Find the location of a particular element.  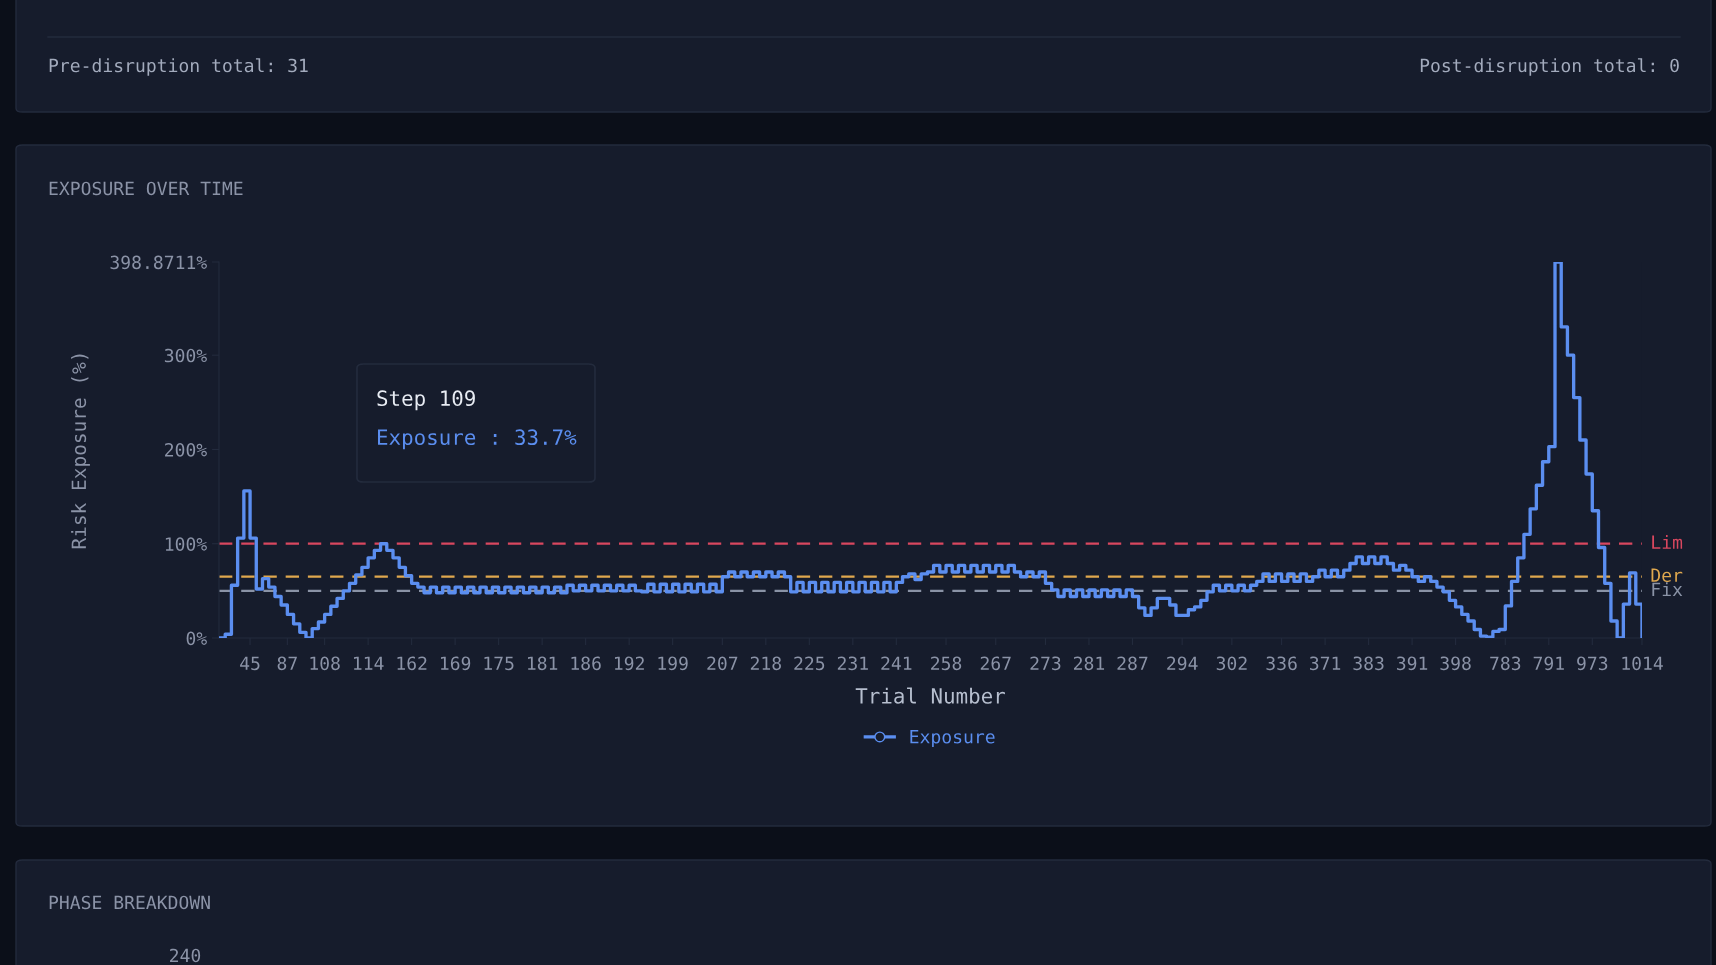

x-tick-label: 192 is located at coordinates (629, 663).